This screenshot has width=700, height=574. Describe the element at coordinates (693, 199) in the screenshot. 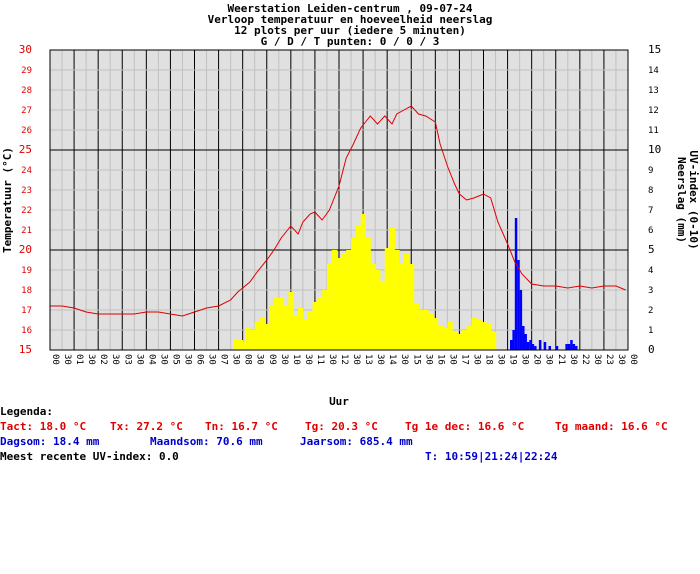

I see `y-axis-right2-label: UV-index (0-10)` at that location.